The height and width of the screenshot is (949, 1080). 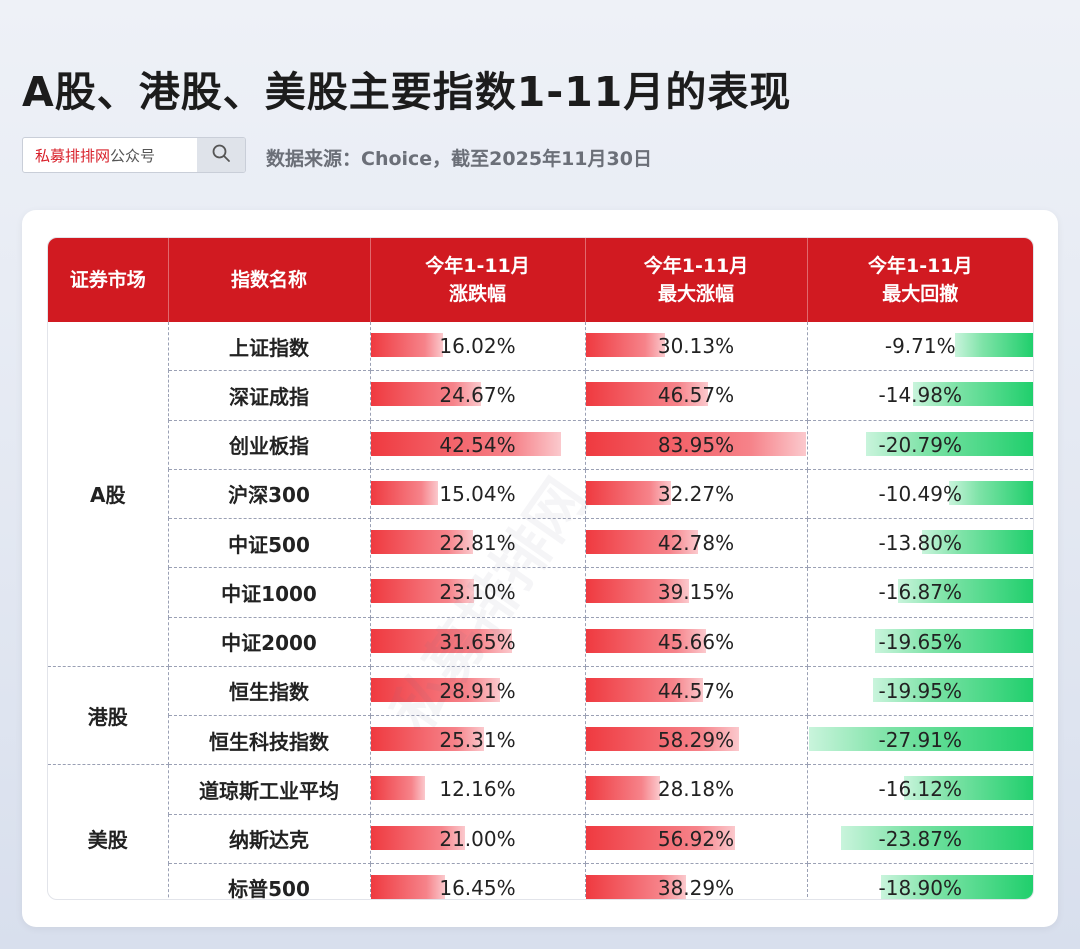 What do you see at coordinates (696, 280) in the screenshot?
I see `header-max-gain: 今年1-11月 最大涨幅` at bounding box center [696, 280].